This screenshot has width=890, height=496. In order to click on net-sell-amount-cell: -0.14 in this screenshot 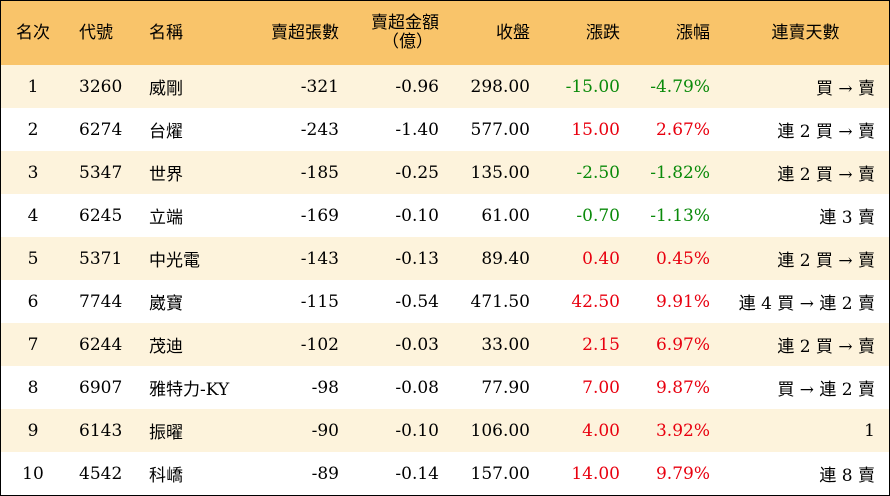, I will do `click(417, 473)`.